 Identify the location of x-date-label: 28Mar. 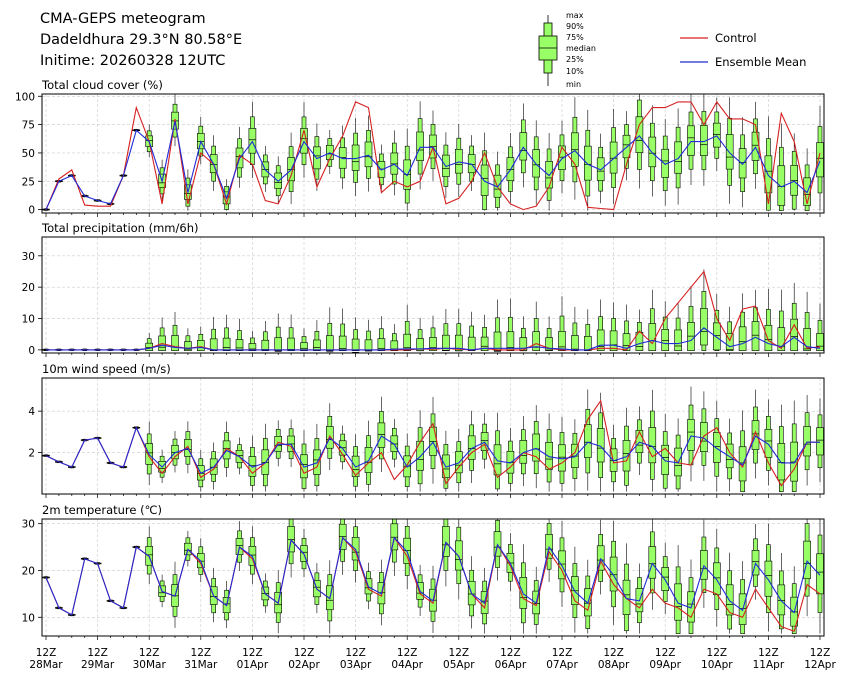
(46, 665).